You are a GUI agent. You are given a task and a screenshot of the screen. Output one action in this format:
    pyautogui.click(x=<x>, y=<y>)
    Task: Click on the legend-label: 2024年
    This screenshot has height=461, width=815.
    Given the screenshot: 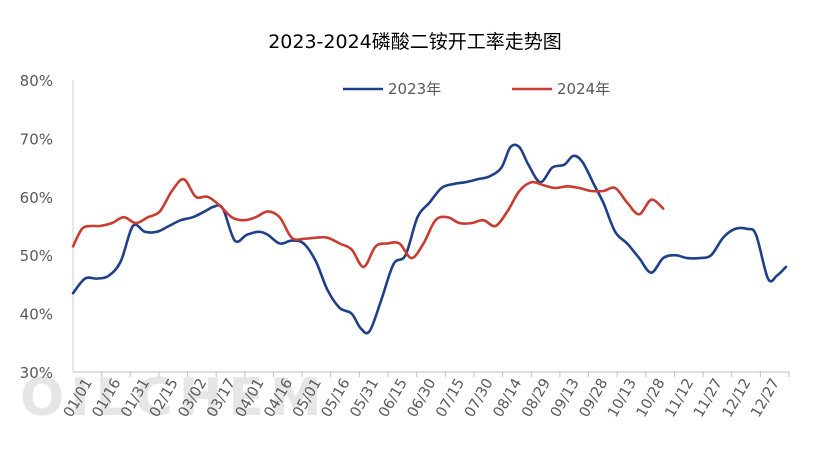 What is the action you would take?
    pyautogui.click(x=583, y=89)
    